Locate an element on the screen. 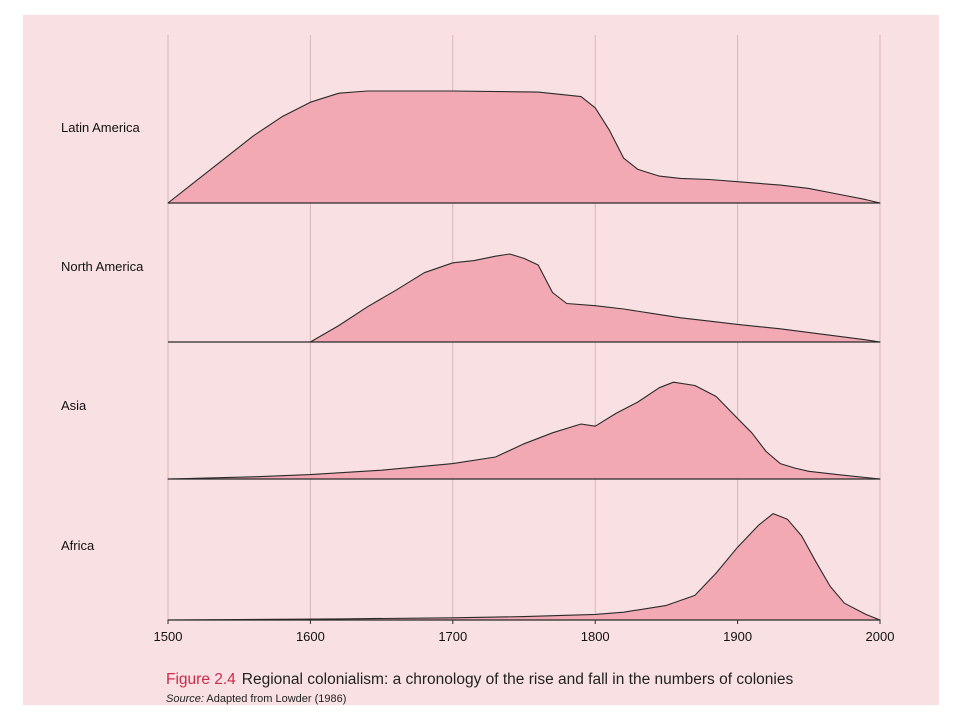 This screenshot has width=960, height=720. x-tick-label-1700: 1700 is located at coordinates (452, 636).